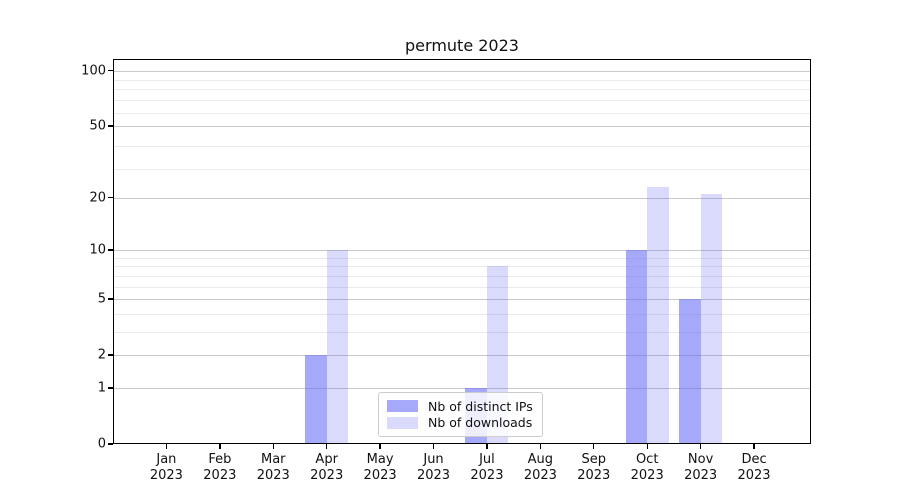 Image resolution: width=900 pixels, height=500 pixels. I want to click on y-tick-label-50: 50, so click(97, 126).